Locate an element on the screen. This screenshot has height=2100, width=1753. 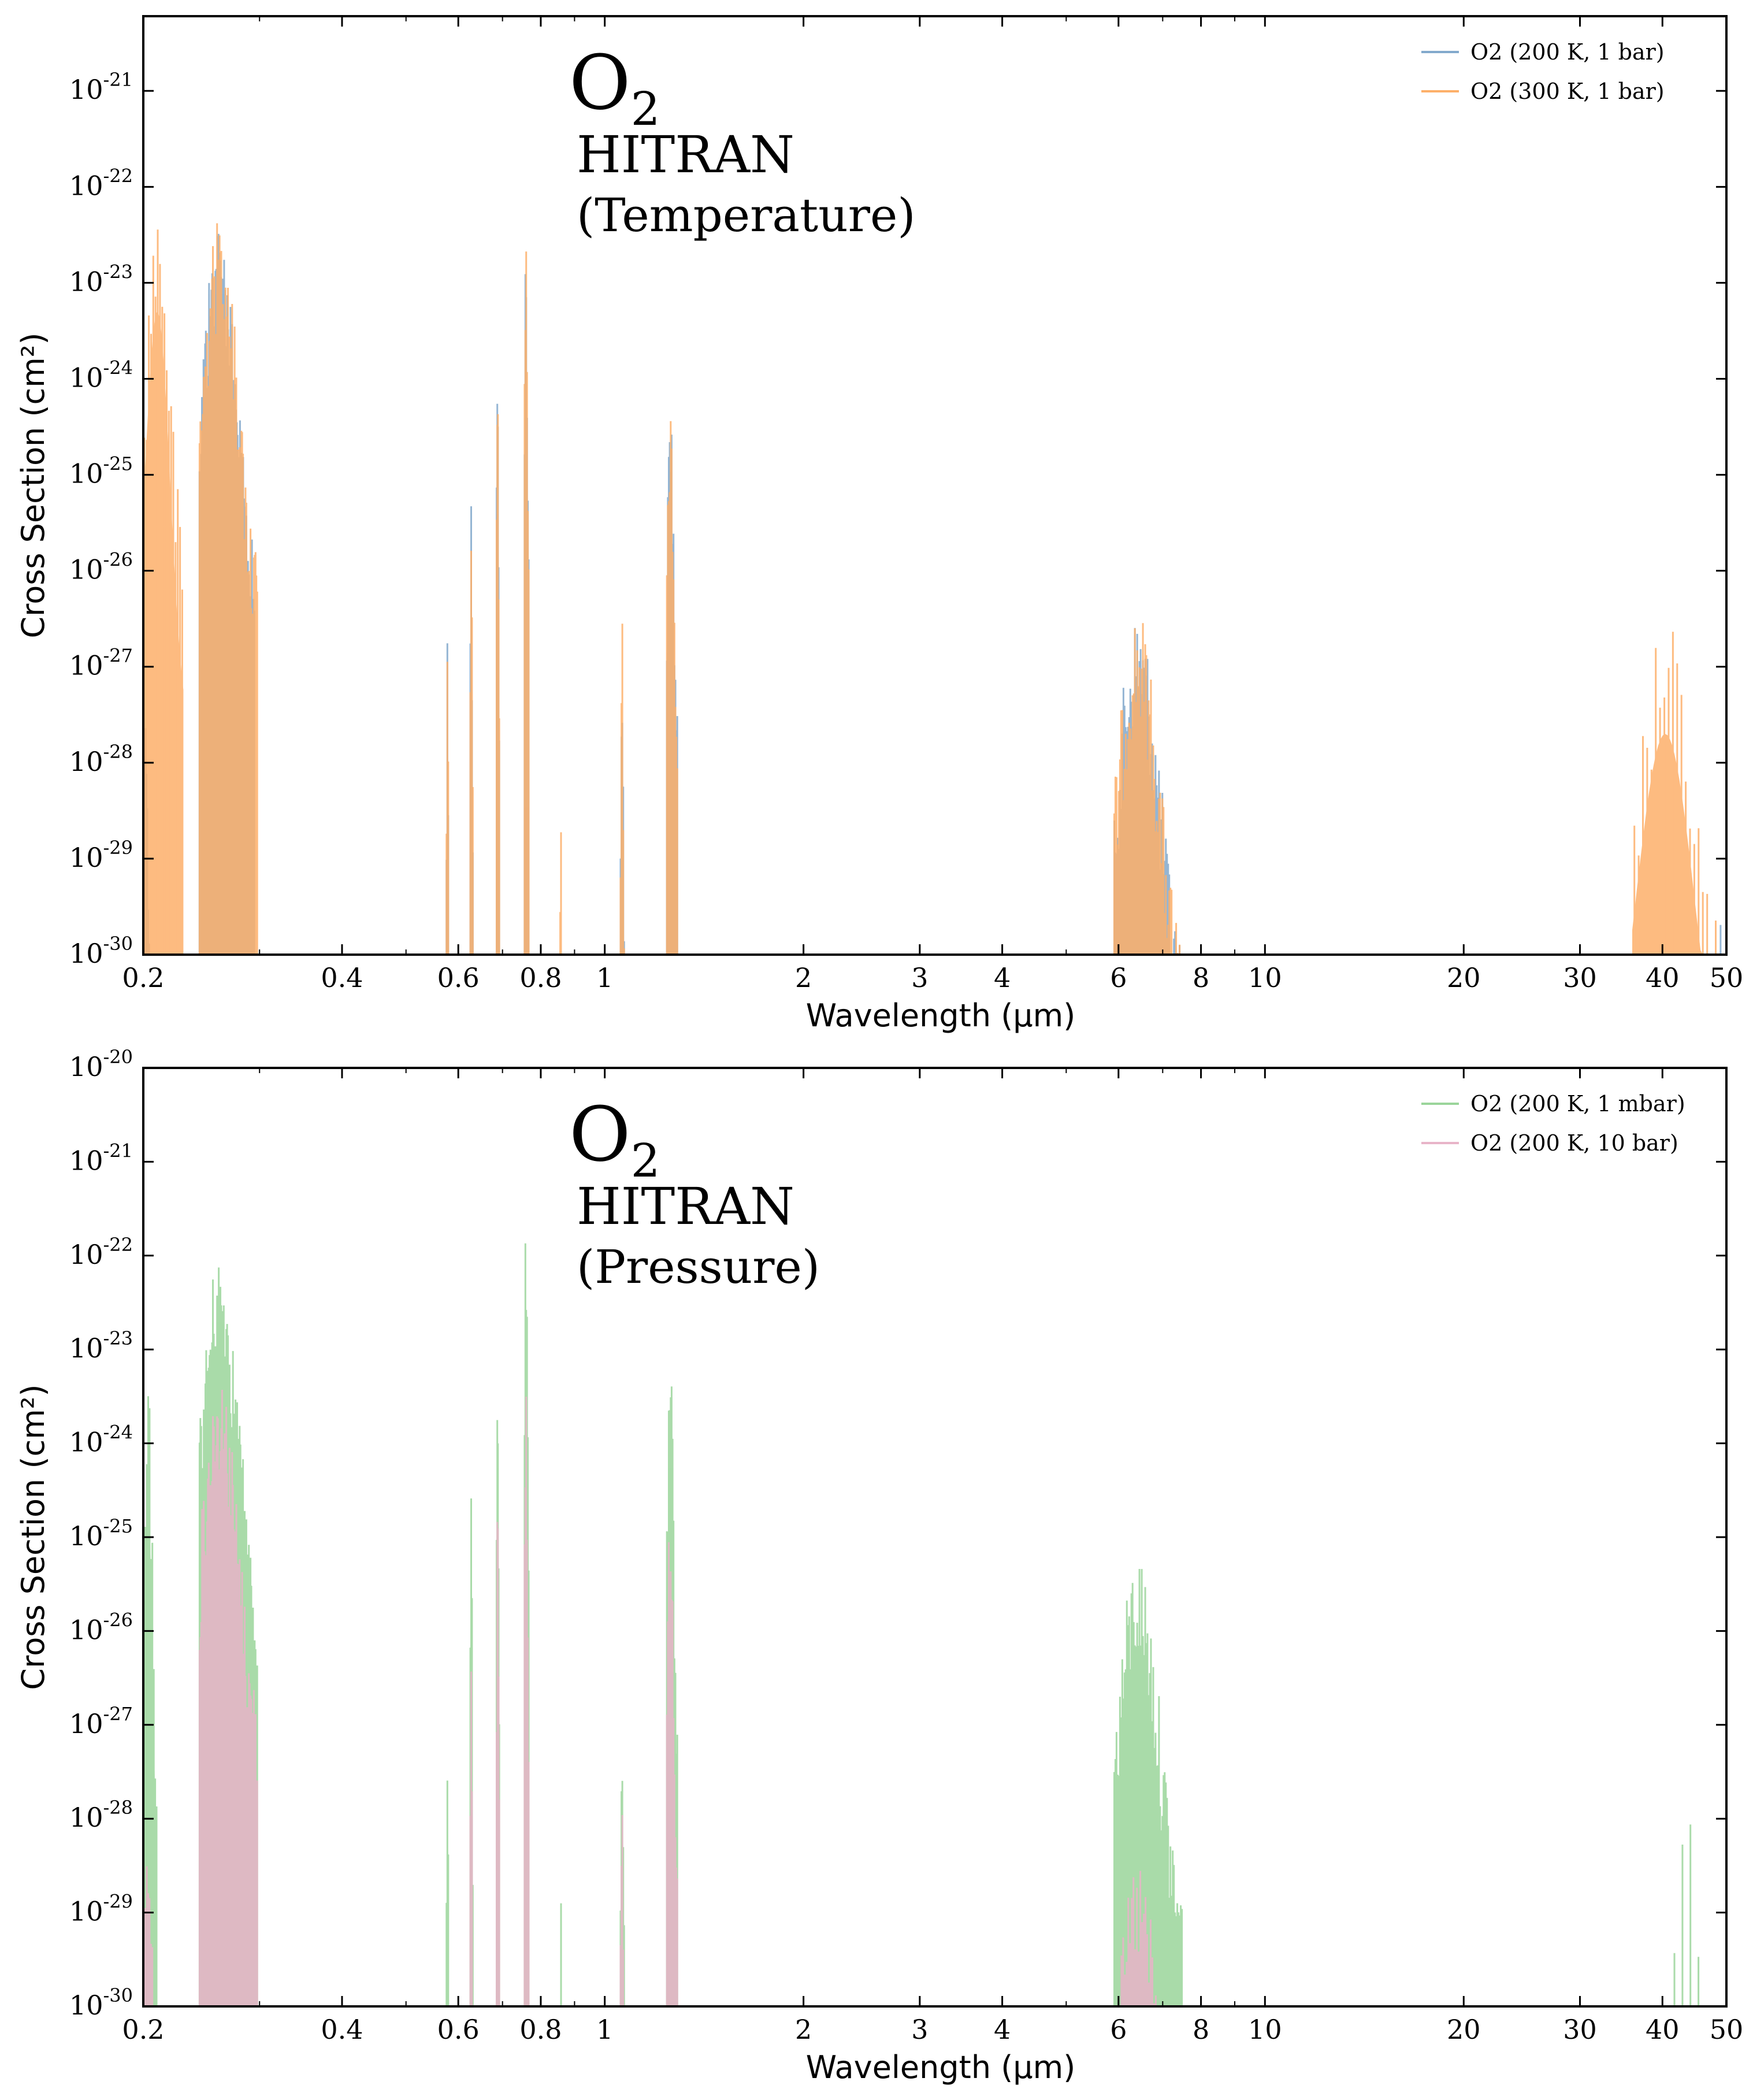
legend-label-series-1: O2 (300 K, 1 bar) is located at coordinates (1567, 92).